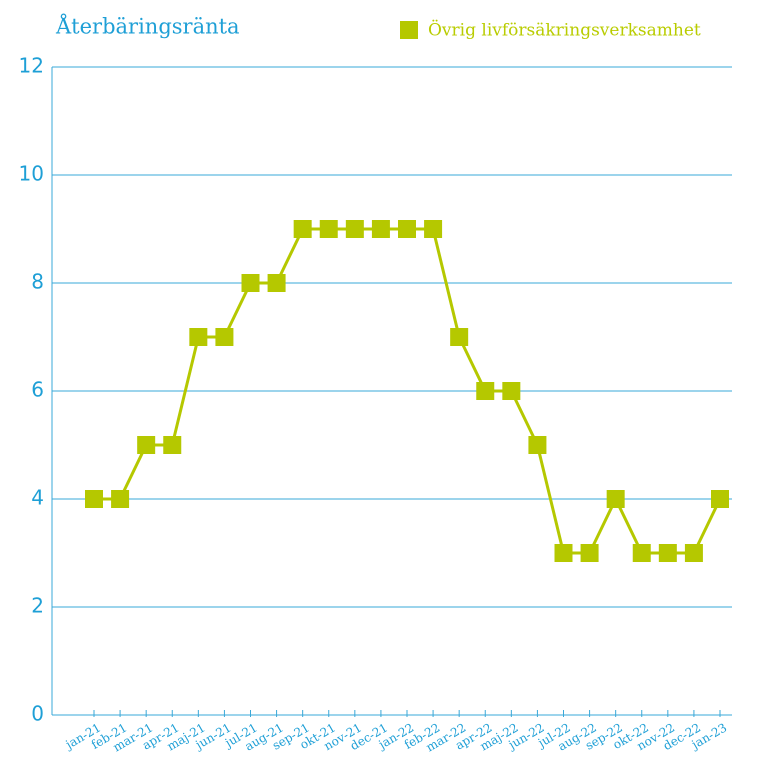 This screenshot has width=762, height=770. I want to click on y-tick-label: 0, so click(37, 714).